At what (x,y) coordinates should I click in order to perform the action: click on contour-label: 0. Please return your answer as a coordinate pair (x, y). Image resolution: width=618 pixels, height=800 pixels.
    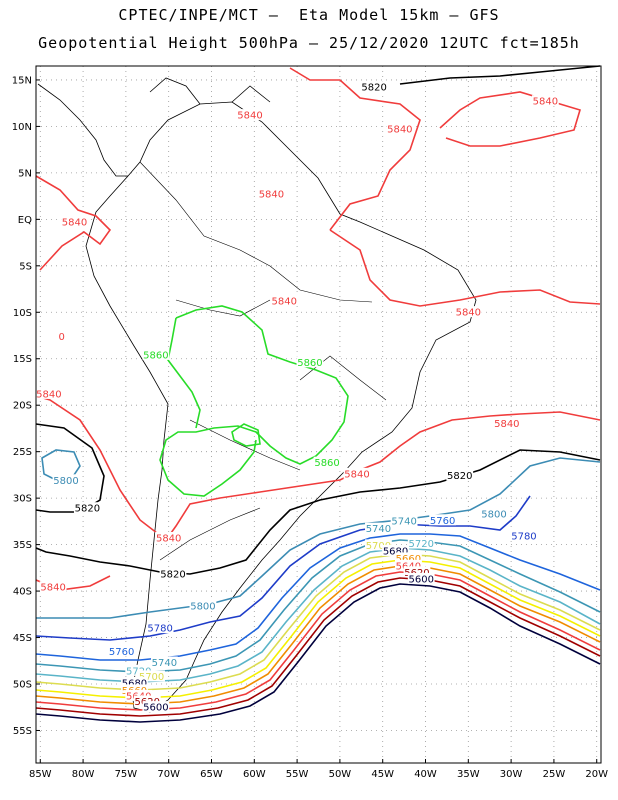
    Looking at the image, I should click on (61, 337).